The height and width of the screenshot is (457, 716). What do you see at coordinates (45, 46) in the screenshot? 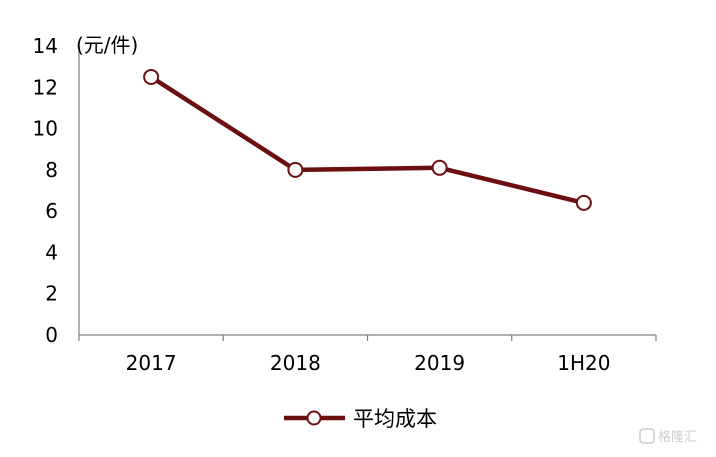
I see `y-tick-label: 14` at bounding box center [45, 46].